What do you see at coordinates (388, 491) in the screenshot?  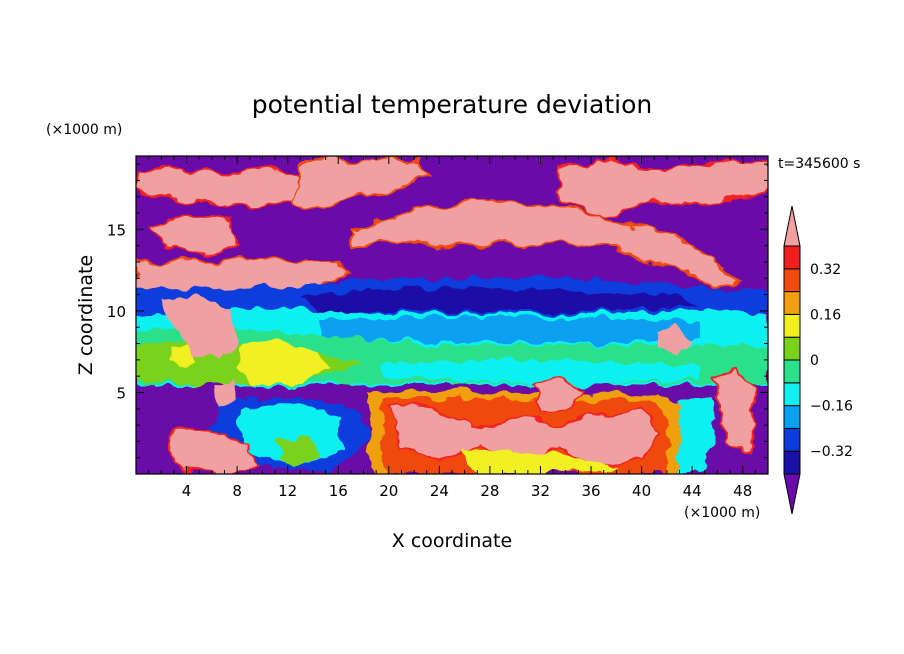 I see `x-tick-label: 20` at bounding box center [388, 491].